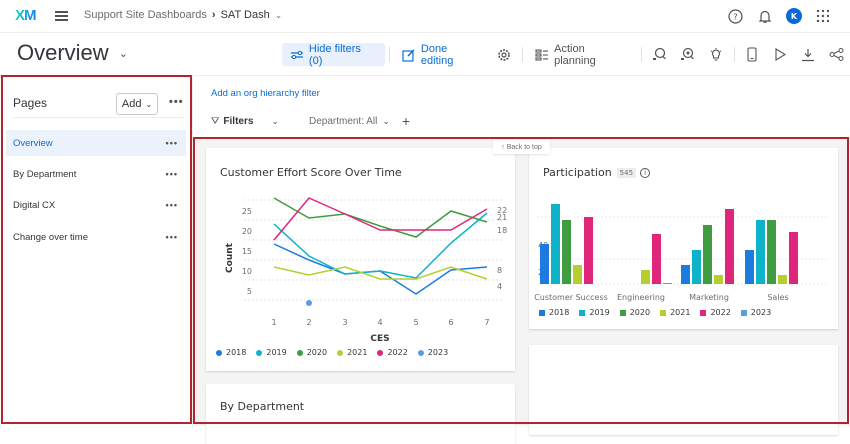  Describe the element at coordinates (753, 54) in the screenshot. I see `mobile-preview-icon` at that location.